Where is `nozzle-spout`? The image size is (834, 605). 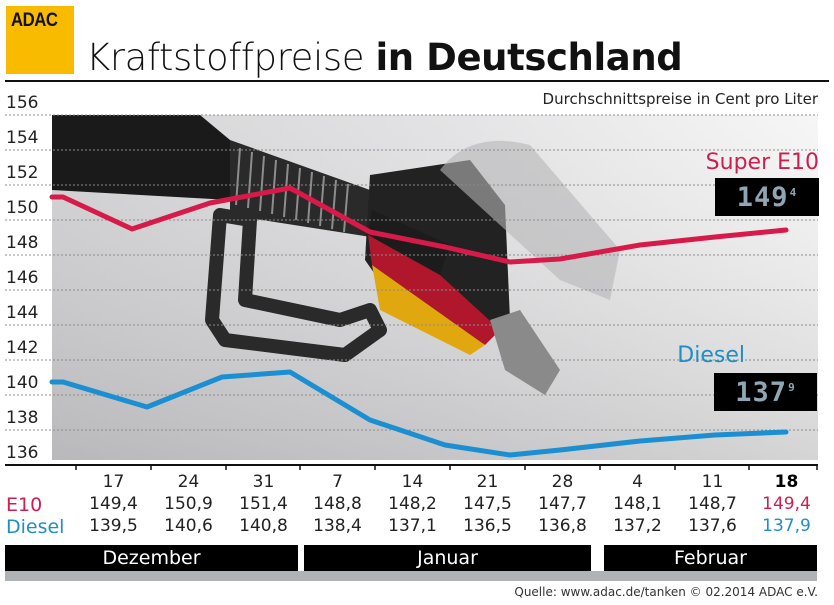
nozzle-spout is located at coordinates (525, 352).